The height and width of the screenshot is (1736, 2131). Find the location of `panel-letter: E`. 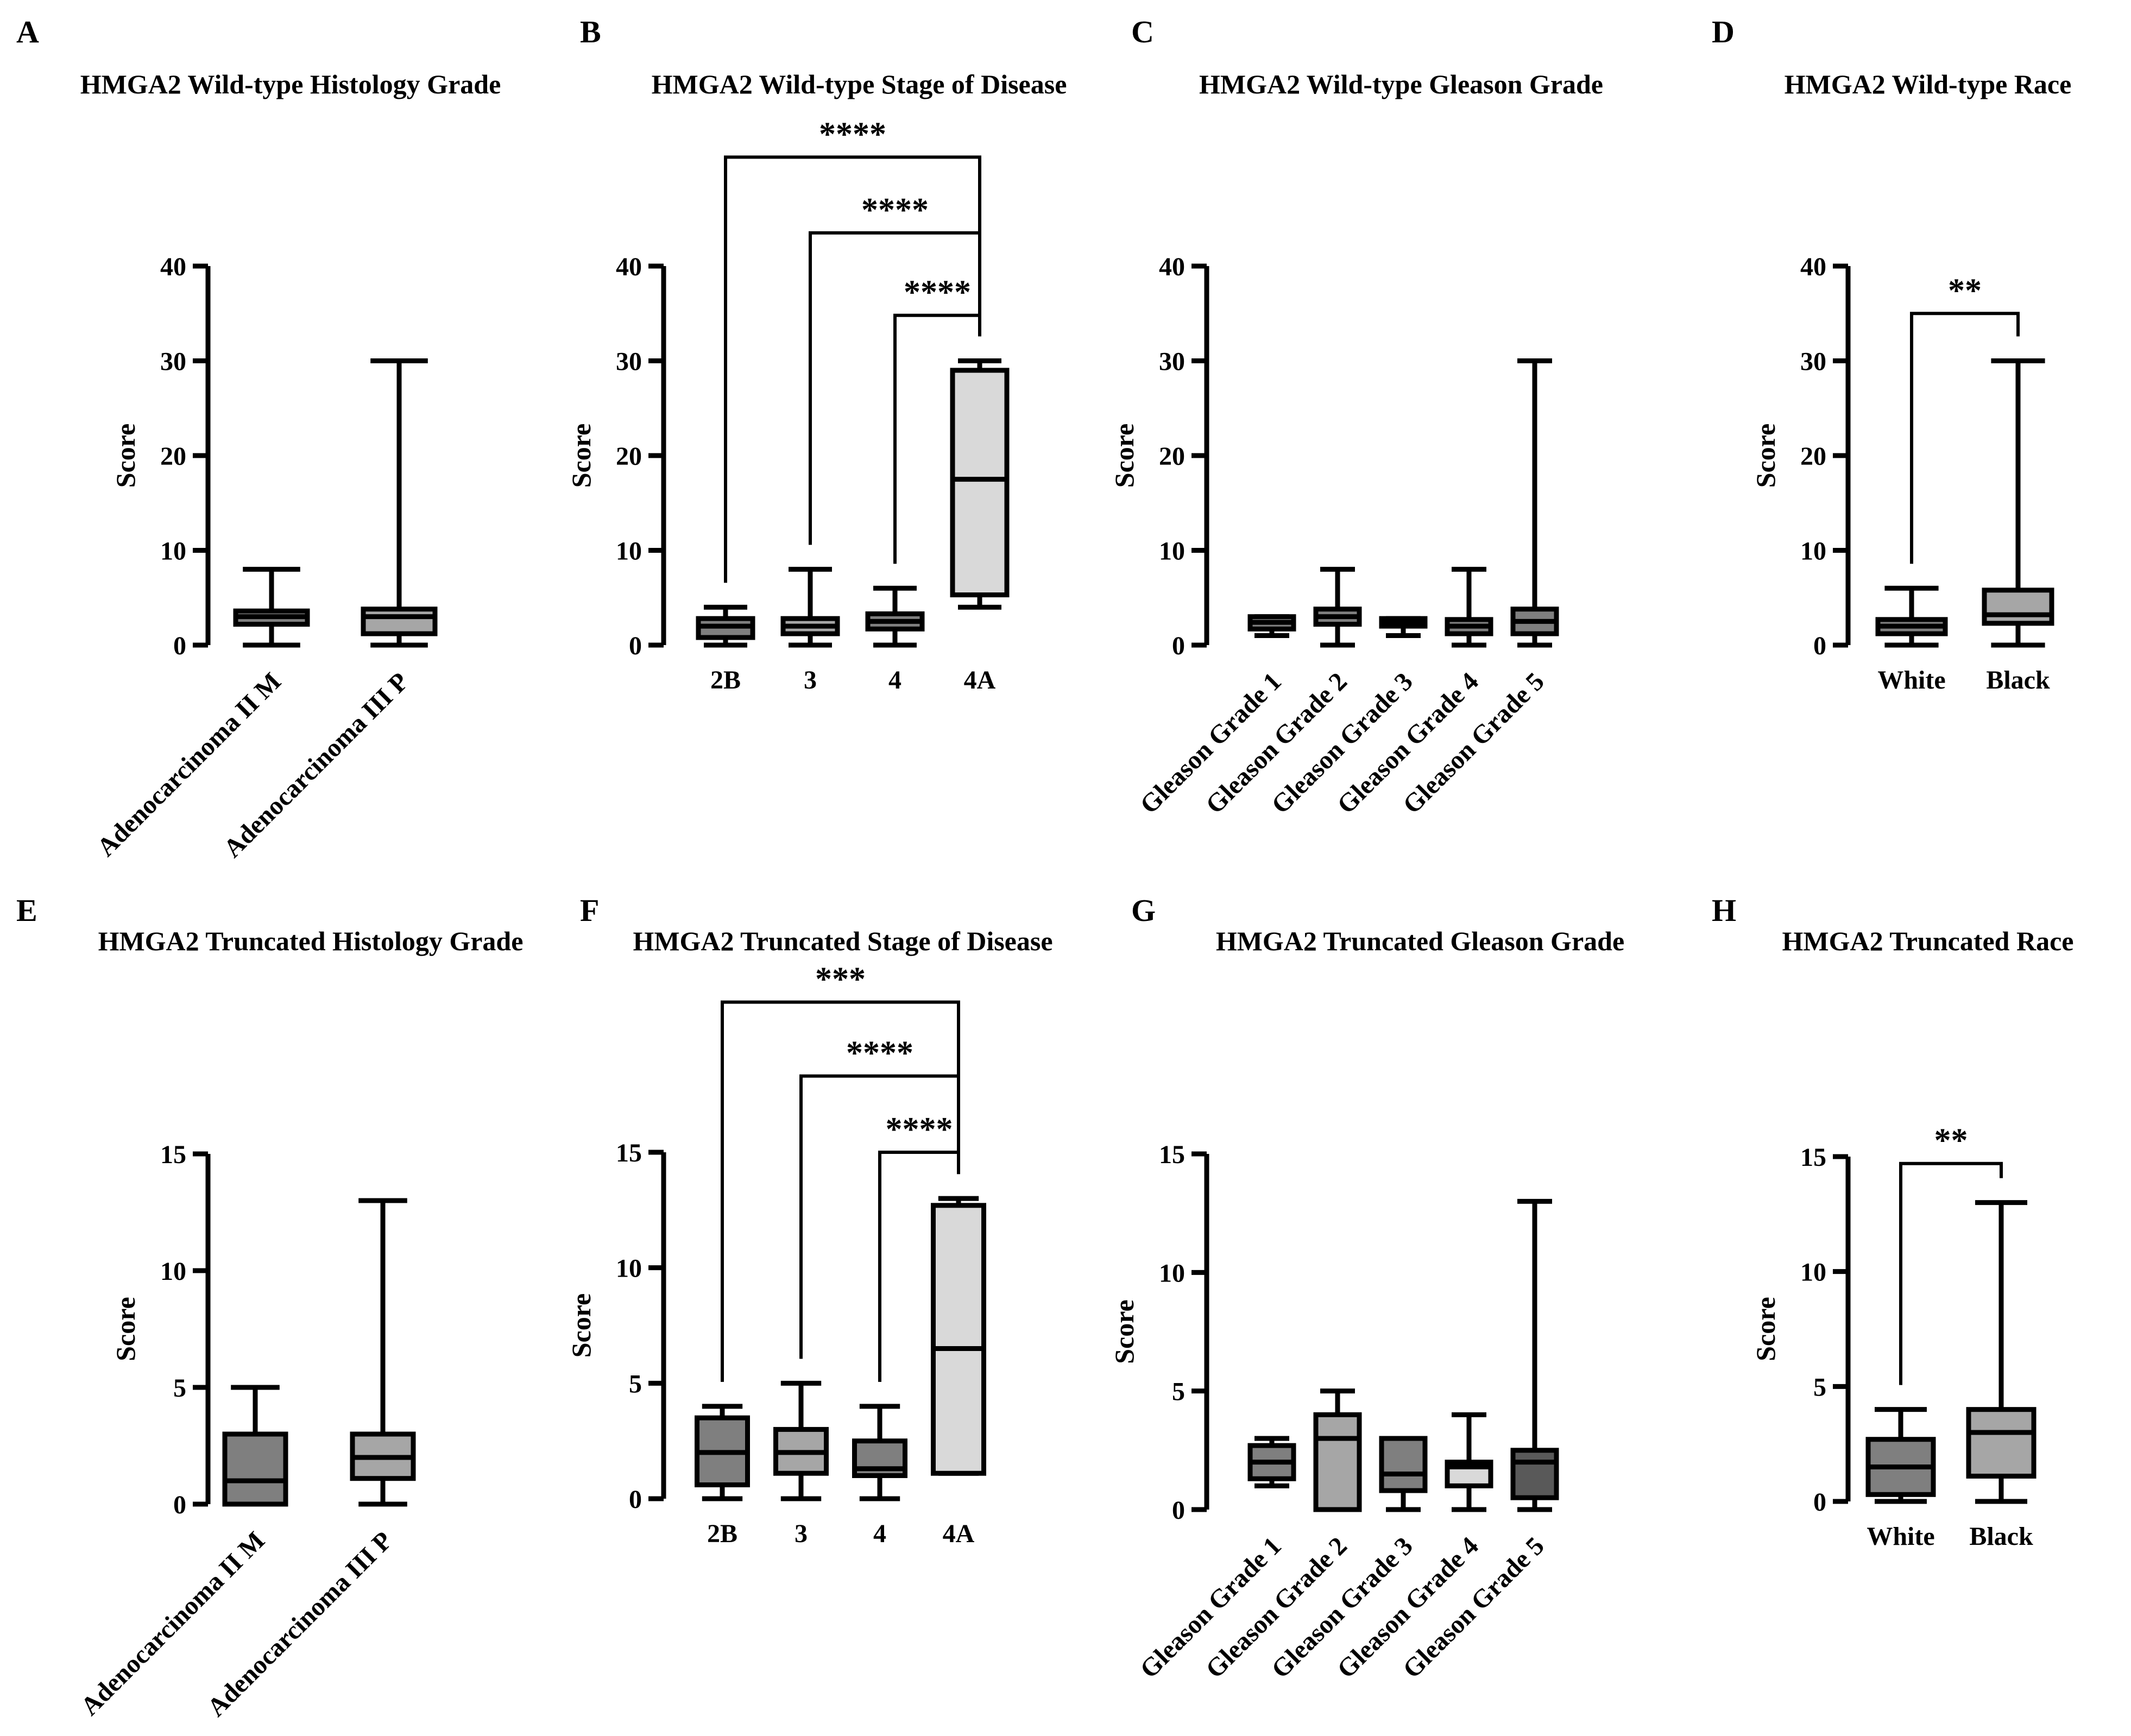

panel-letter: E is located at coordinates (26, 910).